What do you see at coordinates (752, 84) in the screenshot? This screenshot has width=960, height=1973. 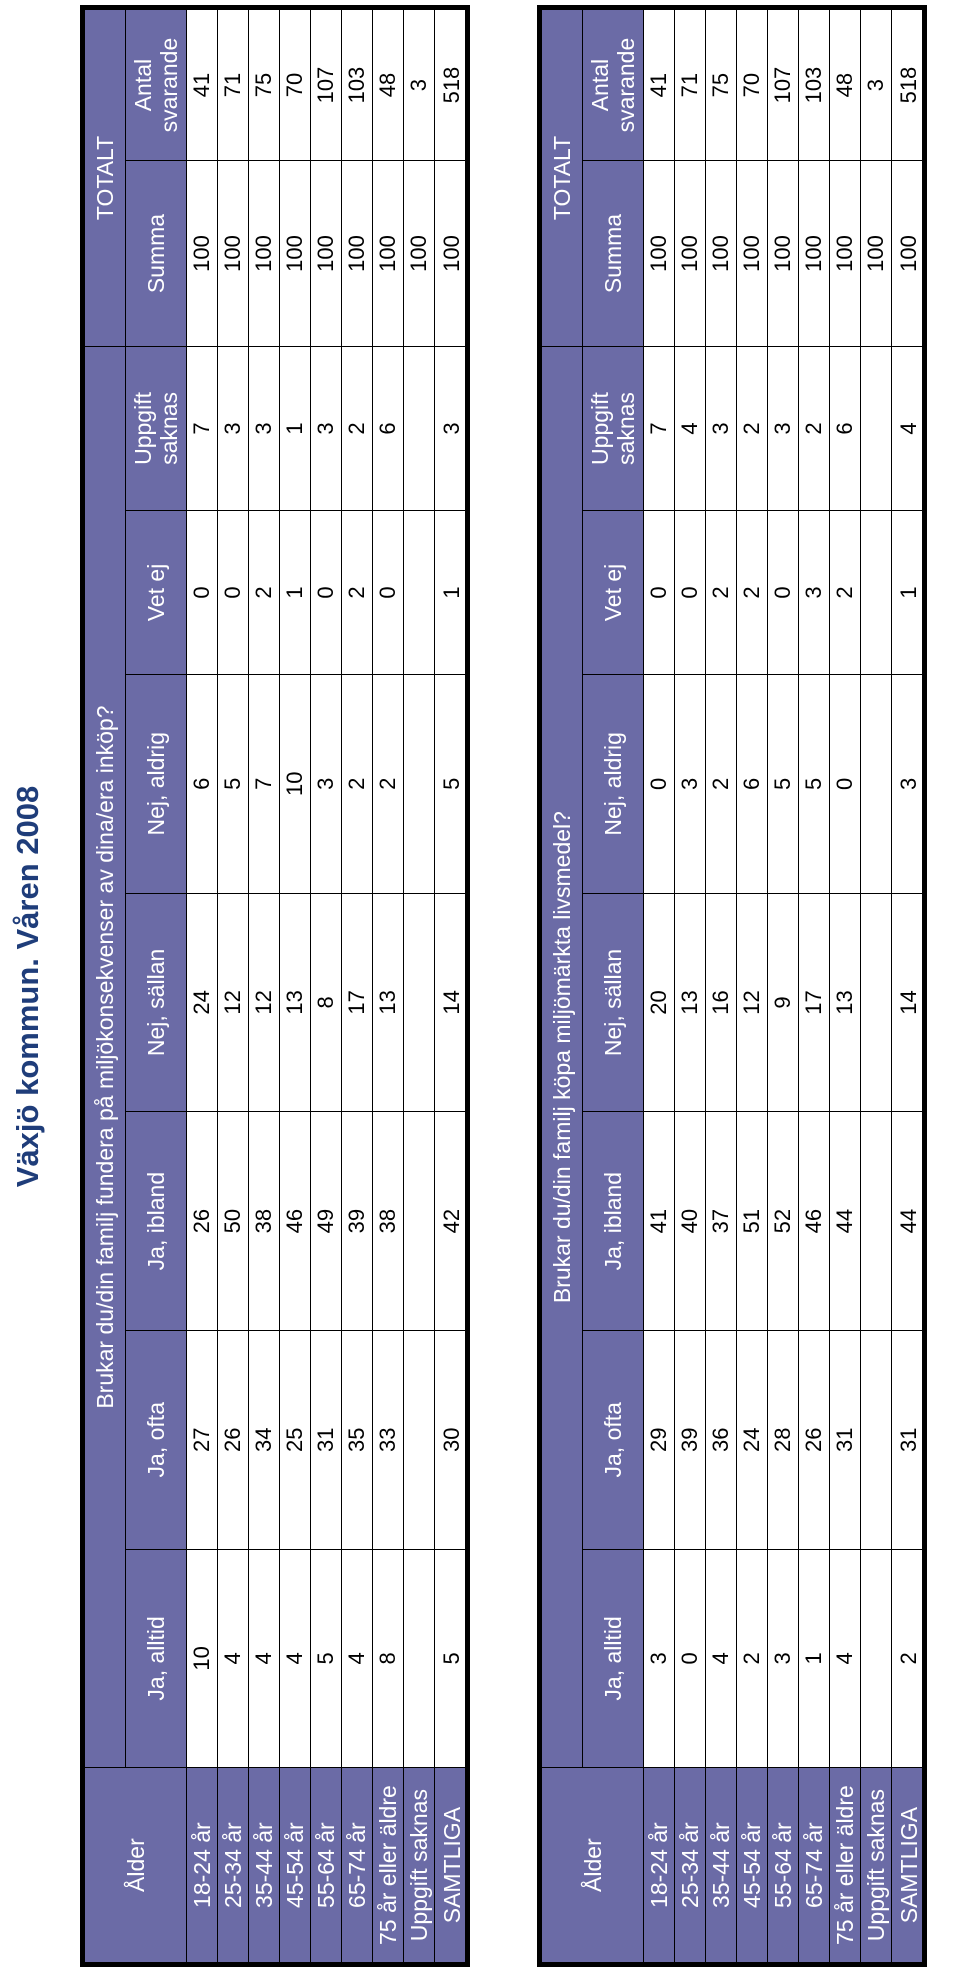 I see `table-cell: 70` at bounding box center [752, 84].